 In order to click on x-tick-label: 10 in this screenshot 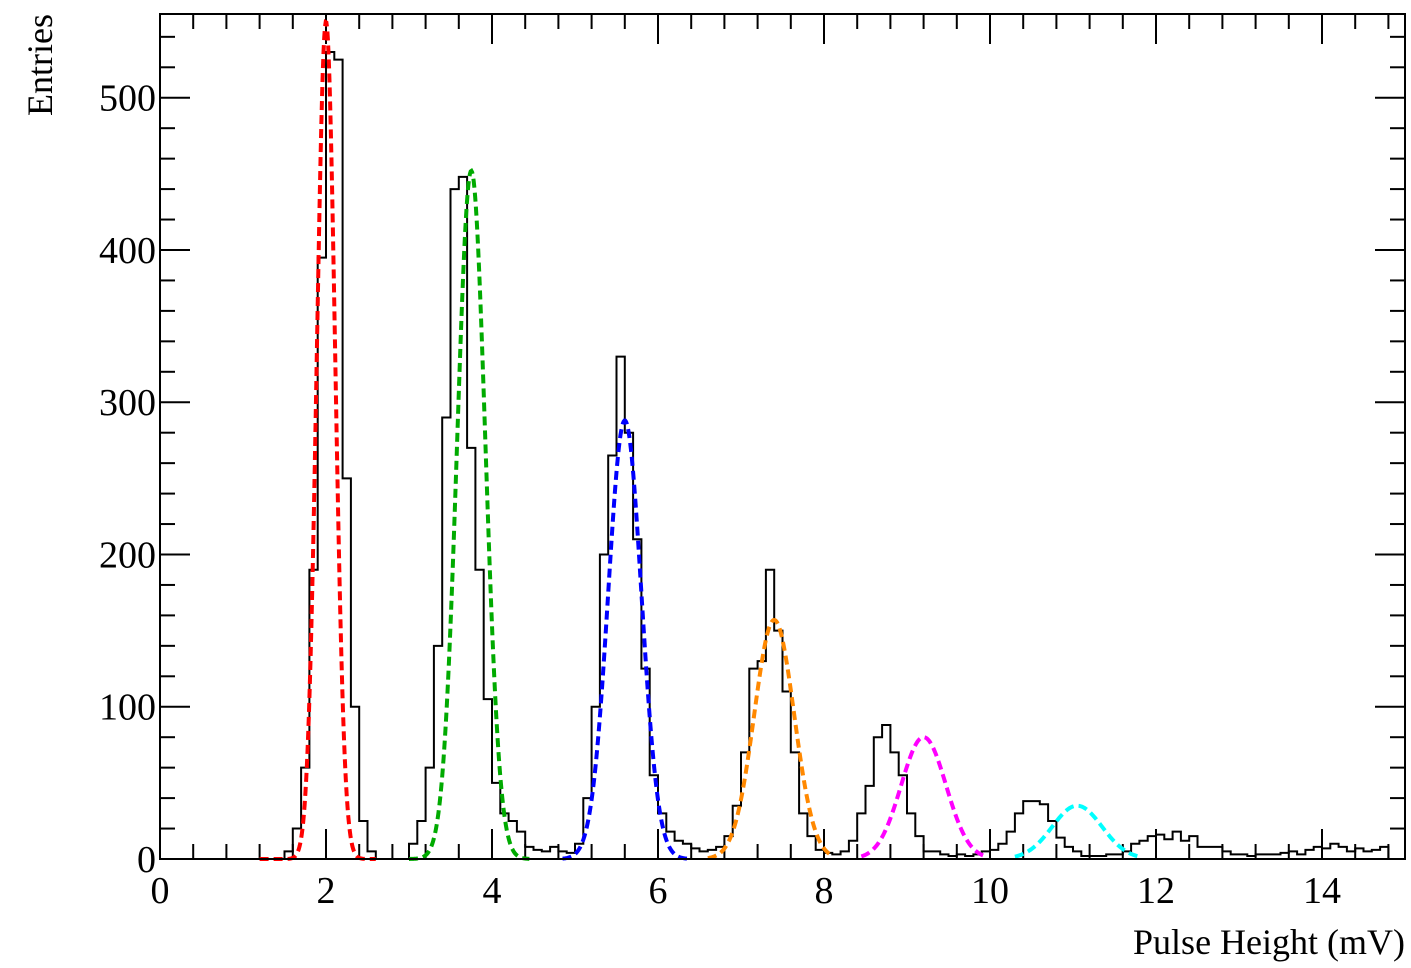, I will do `click(990, 891)`.